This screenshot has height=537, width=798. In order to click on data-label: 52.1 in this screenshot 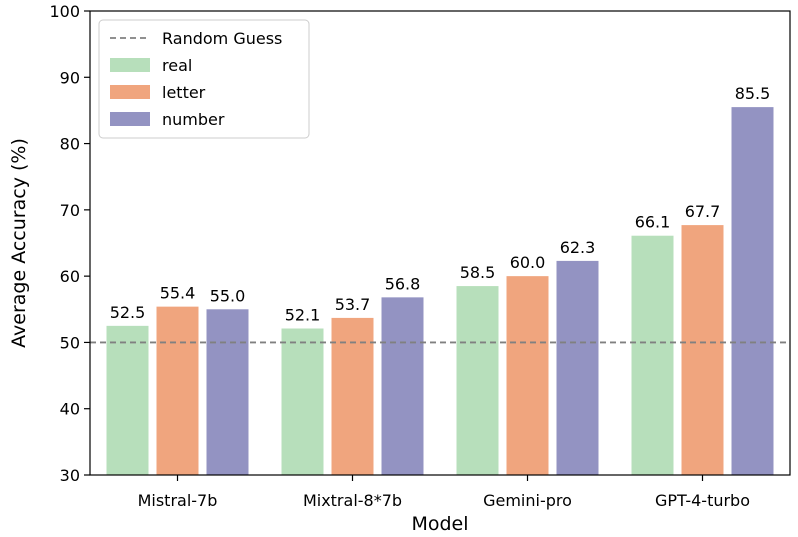, I will do `click(303, 315)`.